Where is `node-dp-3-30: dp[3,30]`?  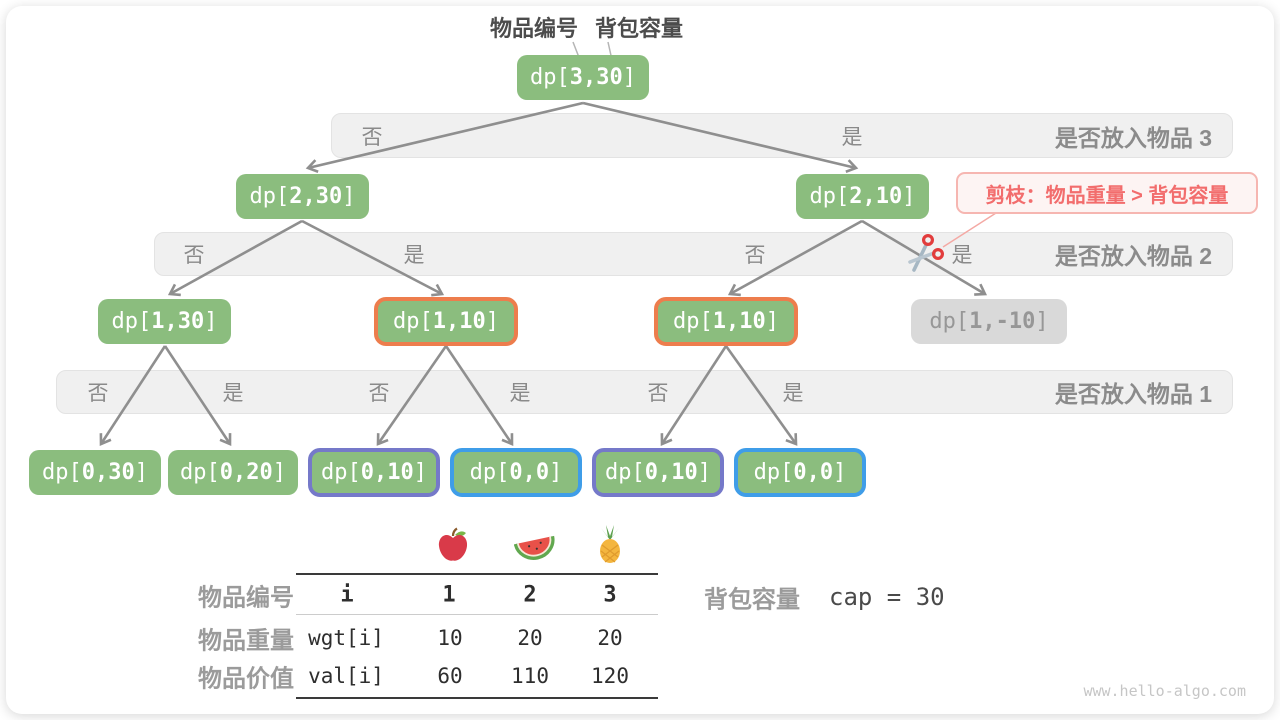
node-dp-3-30: dp[3,30] is located at coordinates (583, 77).